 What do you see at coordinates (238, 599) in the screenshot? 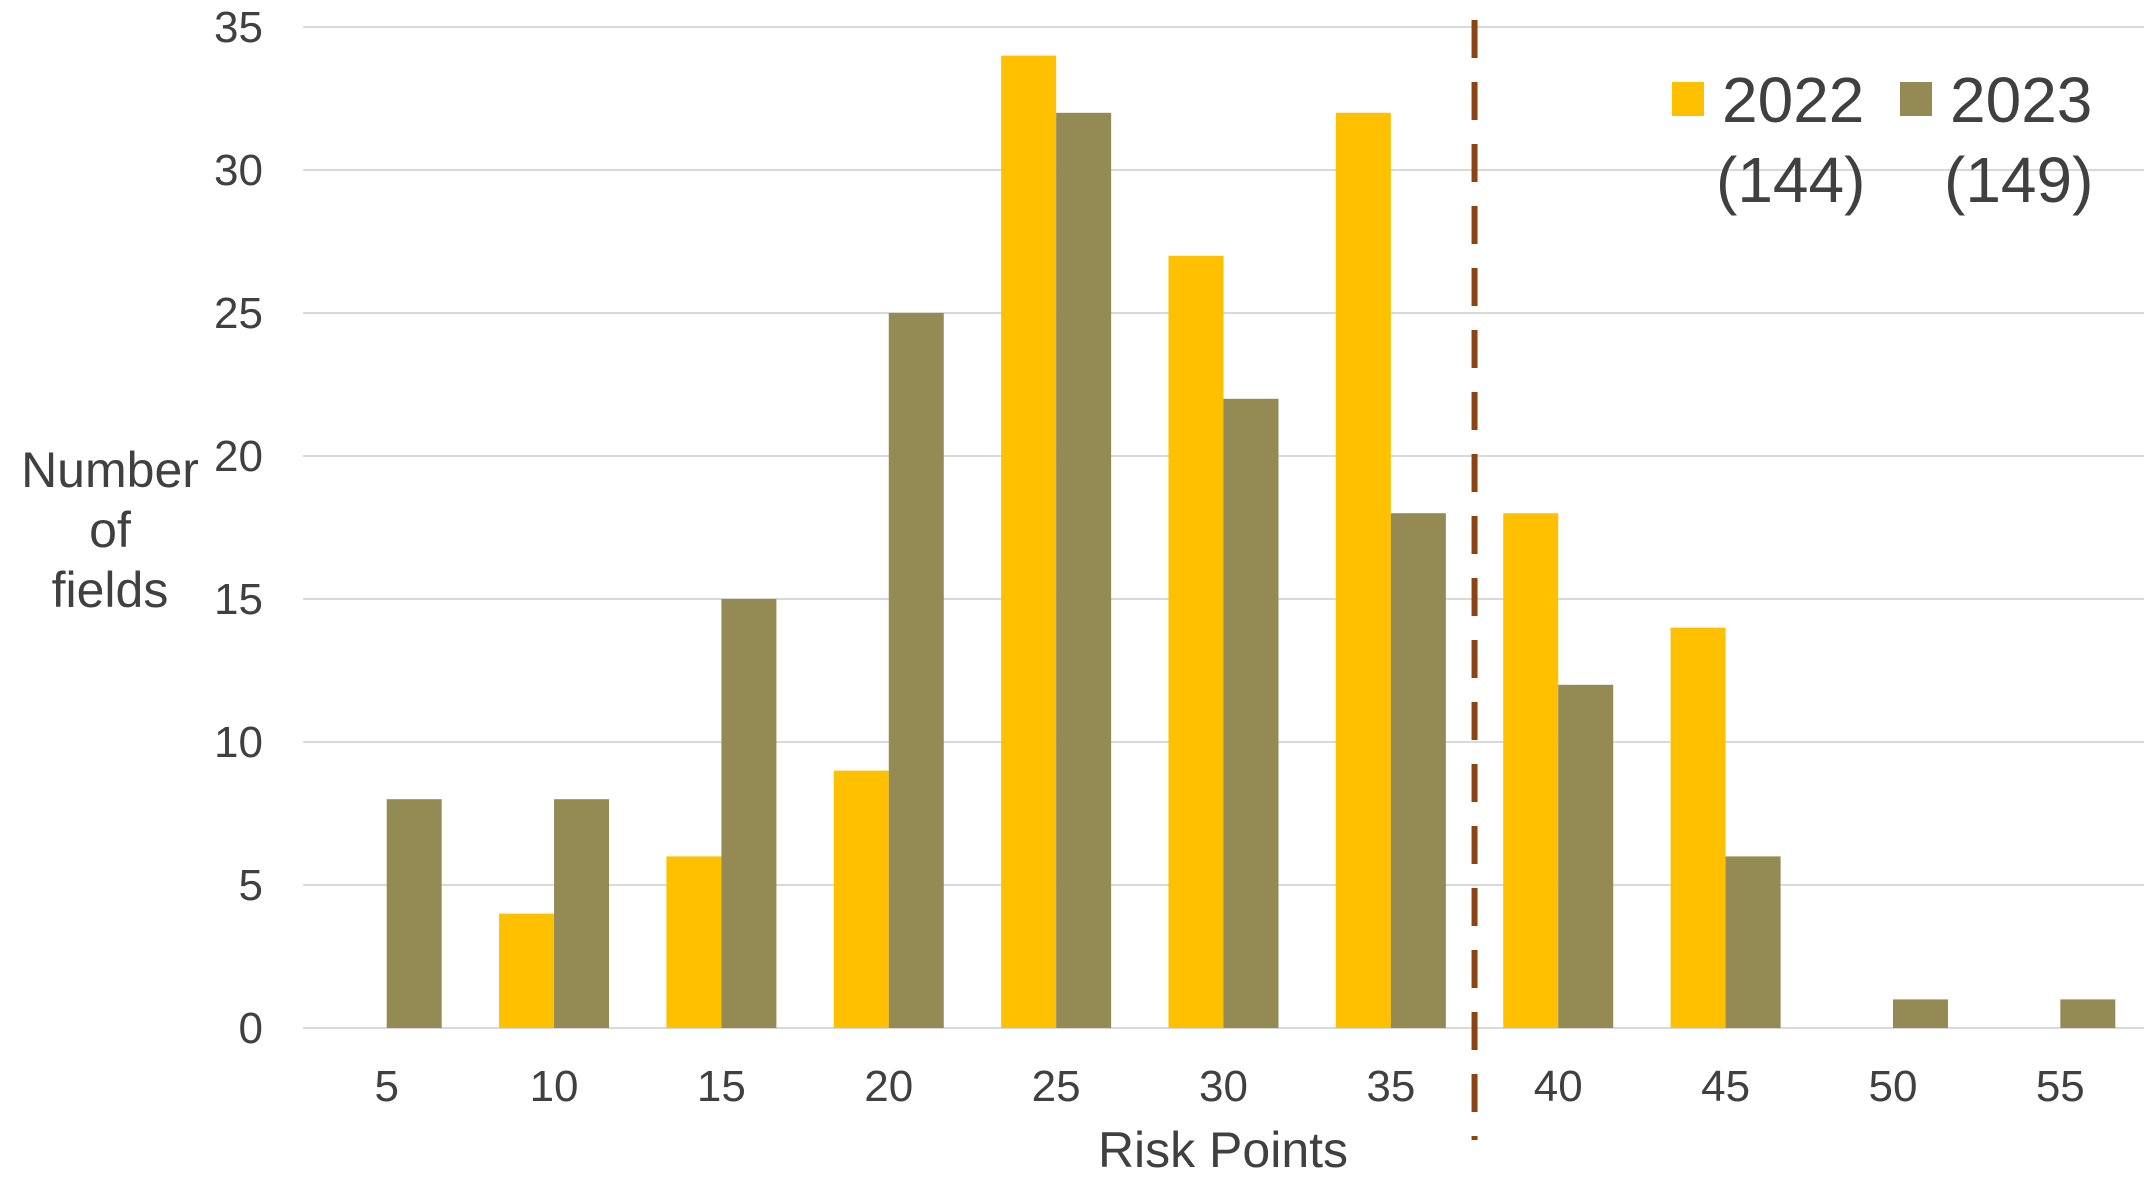
I see `y-tick-label: 15` at bounding box center [238, 599].